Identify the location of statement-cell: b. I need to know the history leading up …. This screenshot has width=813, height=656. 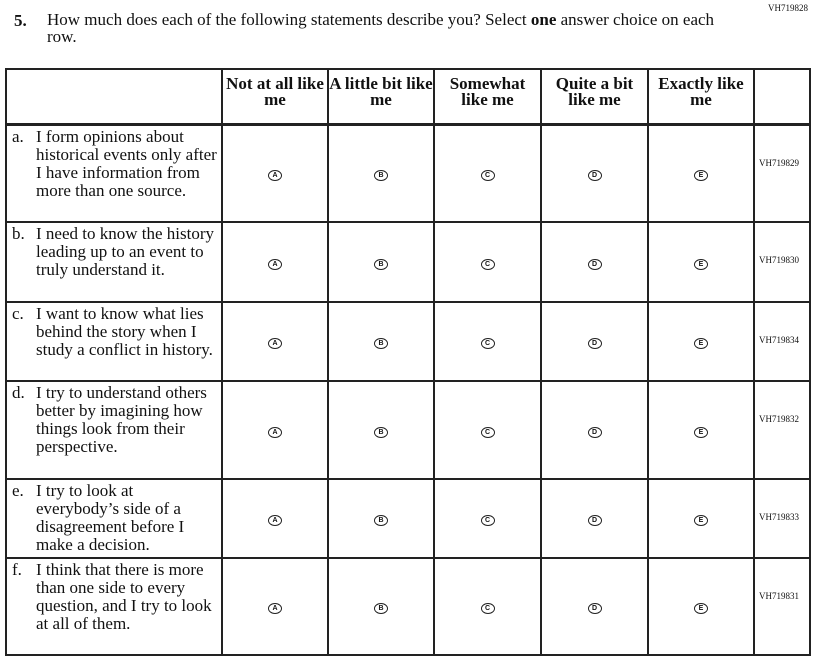
(114, 261).